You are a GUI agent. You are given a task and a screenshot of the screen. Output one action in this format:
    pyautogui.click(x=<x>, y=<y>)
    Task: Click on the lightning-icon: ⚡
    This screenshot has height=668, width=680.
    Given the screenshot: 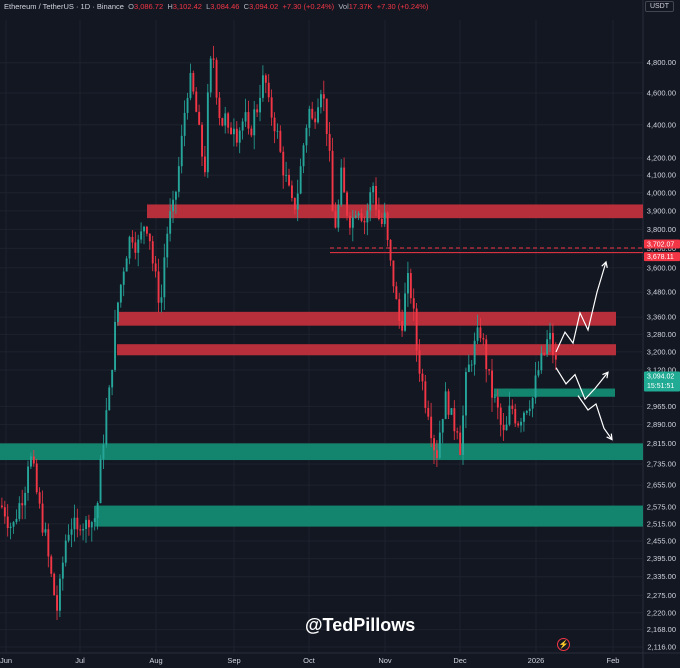 What is the action you would take?
    pyautogui.click(x=563, y=644)
    